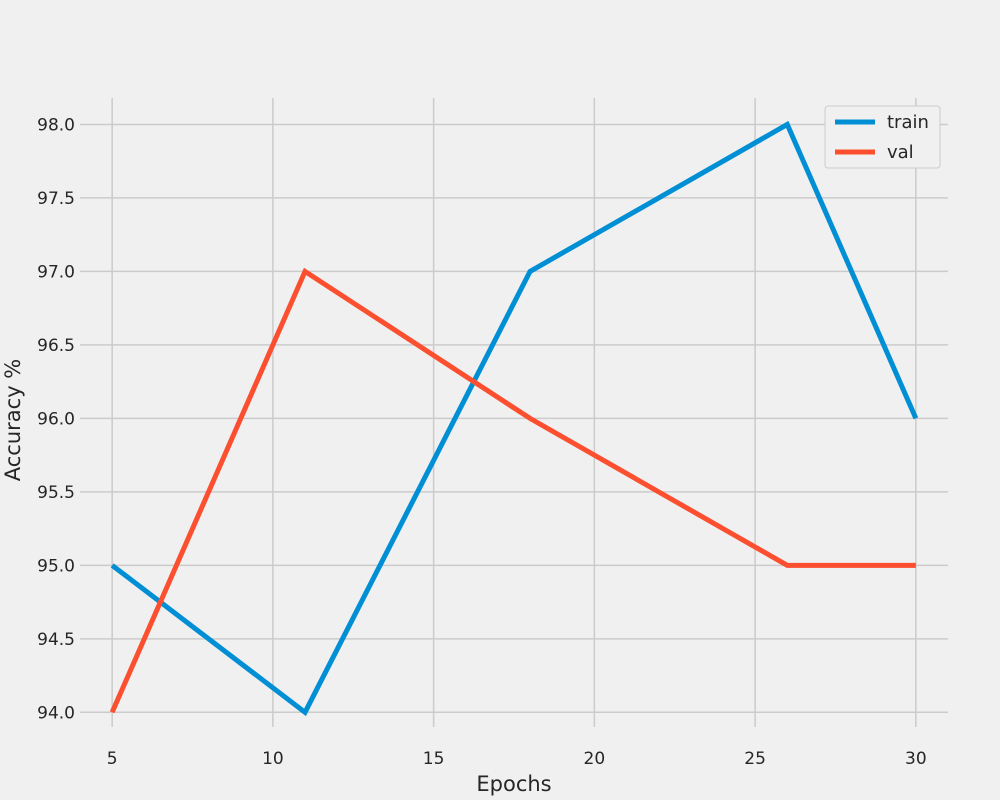 The image size is (1000, 800). Describe the element at coordinates (56, 419) in the screenshot. I see `y-tick-label: 96.0` at that location.